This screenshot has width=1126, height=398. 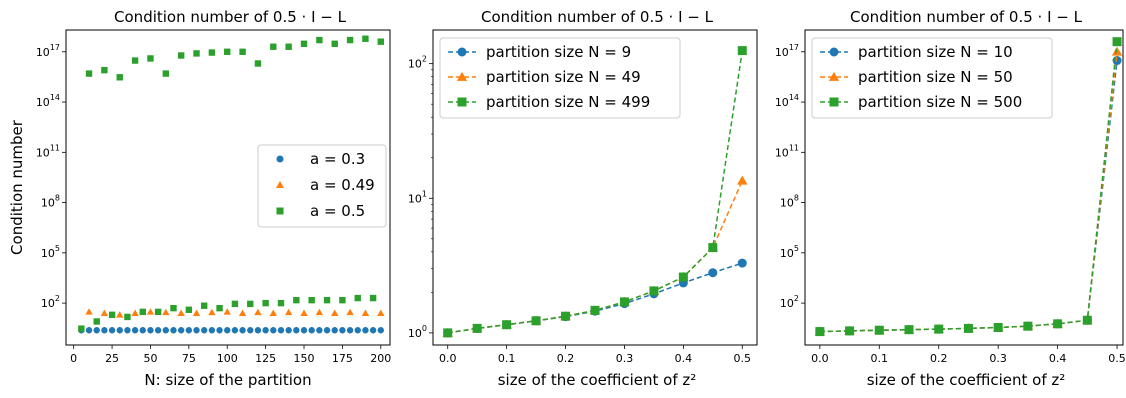 What do you see at coordinates (539, 52) in the screenshot?
I see `legend-entry: partition size N = 9` at bounding box center [539, 52].